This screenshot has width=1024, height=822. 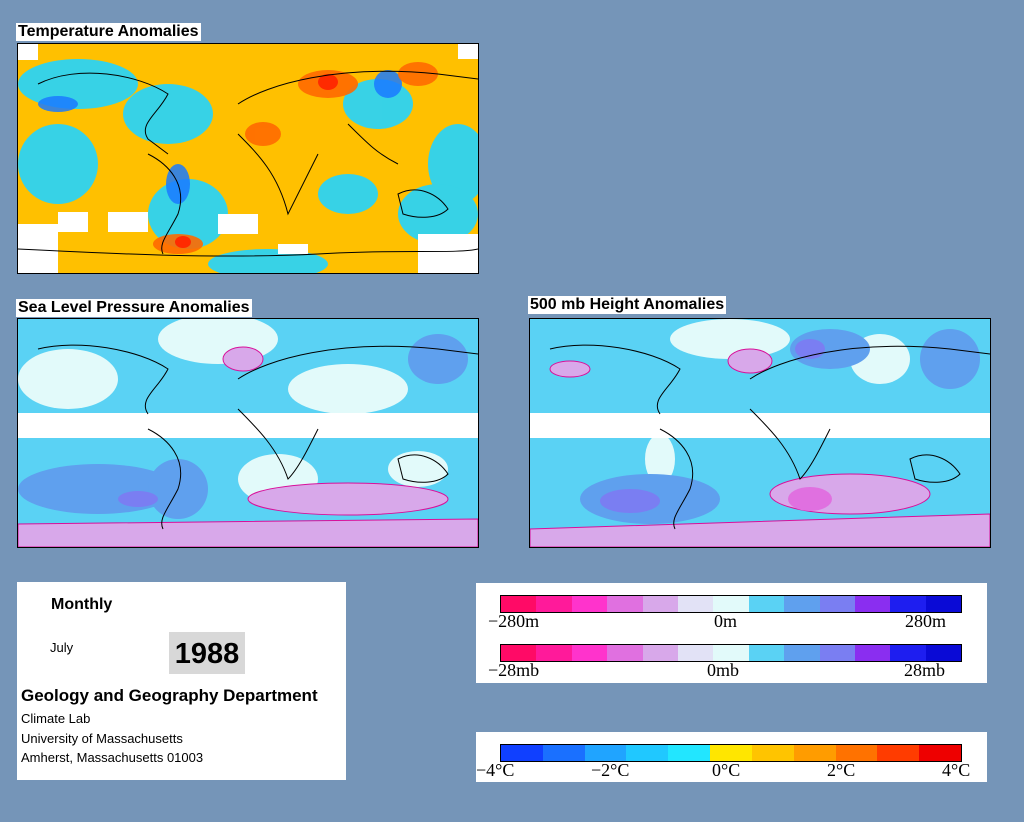 What do you see at coordinates (925, 670) in the screenshot?
I see `pressure-label-max: 28mb` at bounding box center [925, 670].